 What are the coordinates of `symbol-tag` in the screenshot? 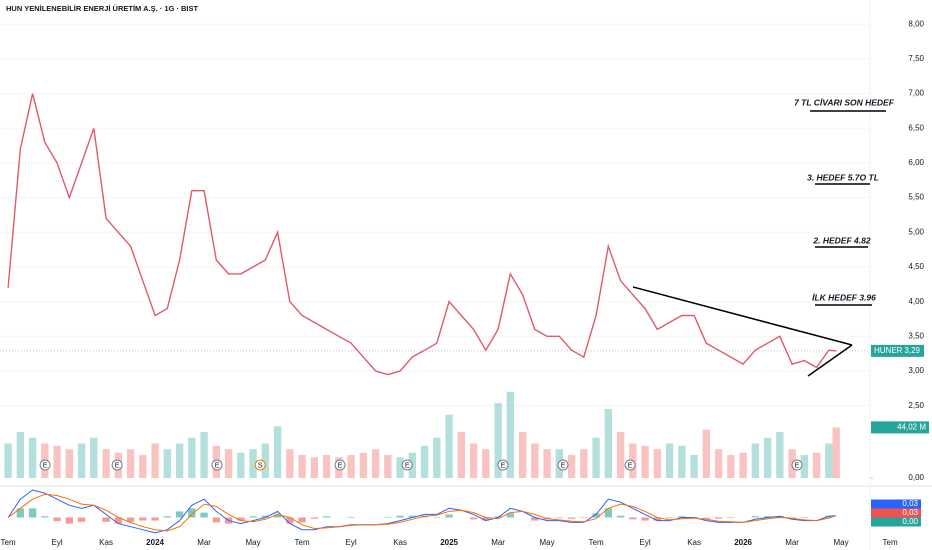 It's located at (897, 350).